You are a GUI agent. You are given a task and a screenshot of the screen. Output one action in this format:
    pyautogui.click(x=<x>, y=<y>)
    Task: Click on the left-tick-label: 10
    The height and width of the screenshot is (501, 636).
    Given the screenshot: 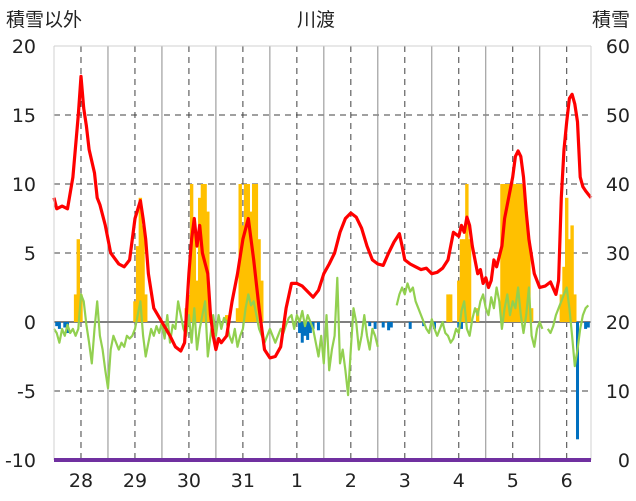 What is the action you would take?
    pyautogui.click(x=24, y=185)
    